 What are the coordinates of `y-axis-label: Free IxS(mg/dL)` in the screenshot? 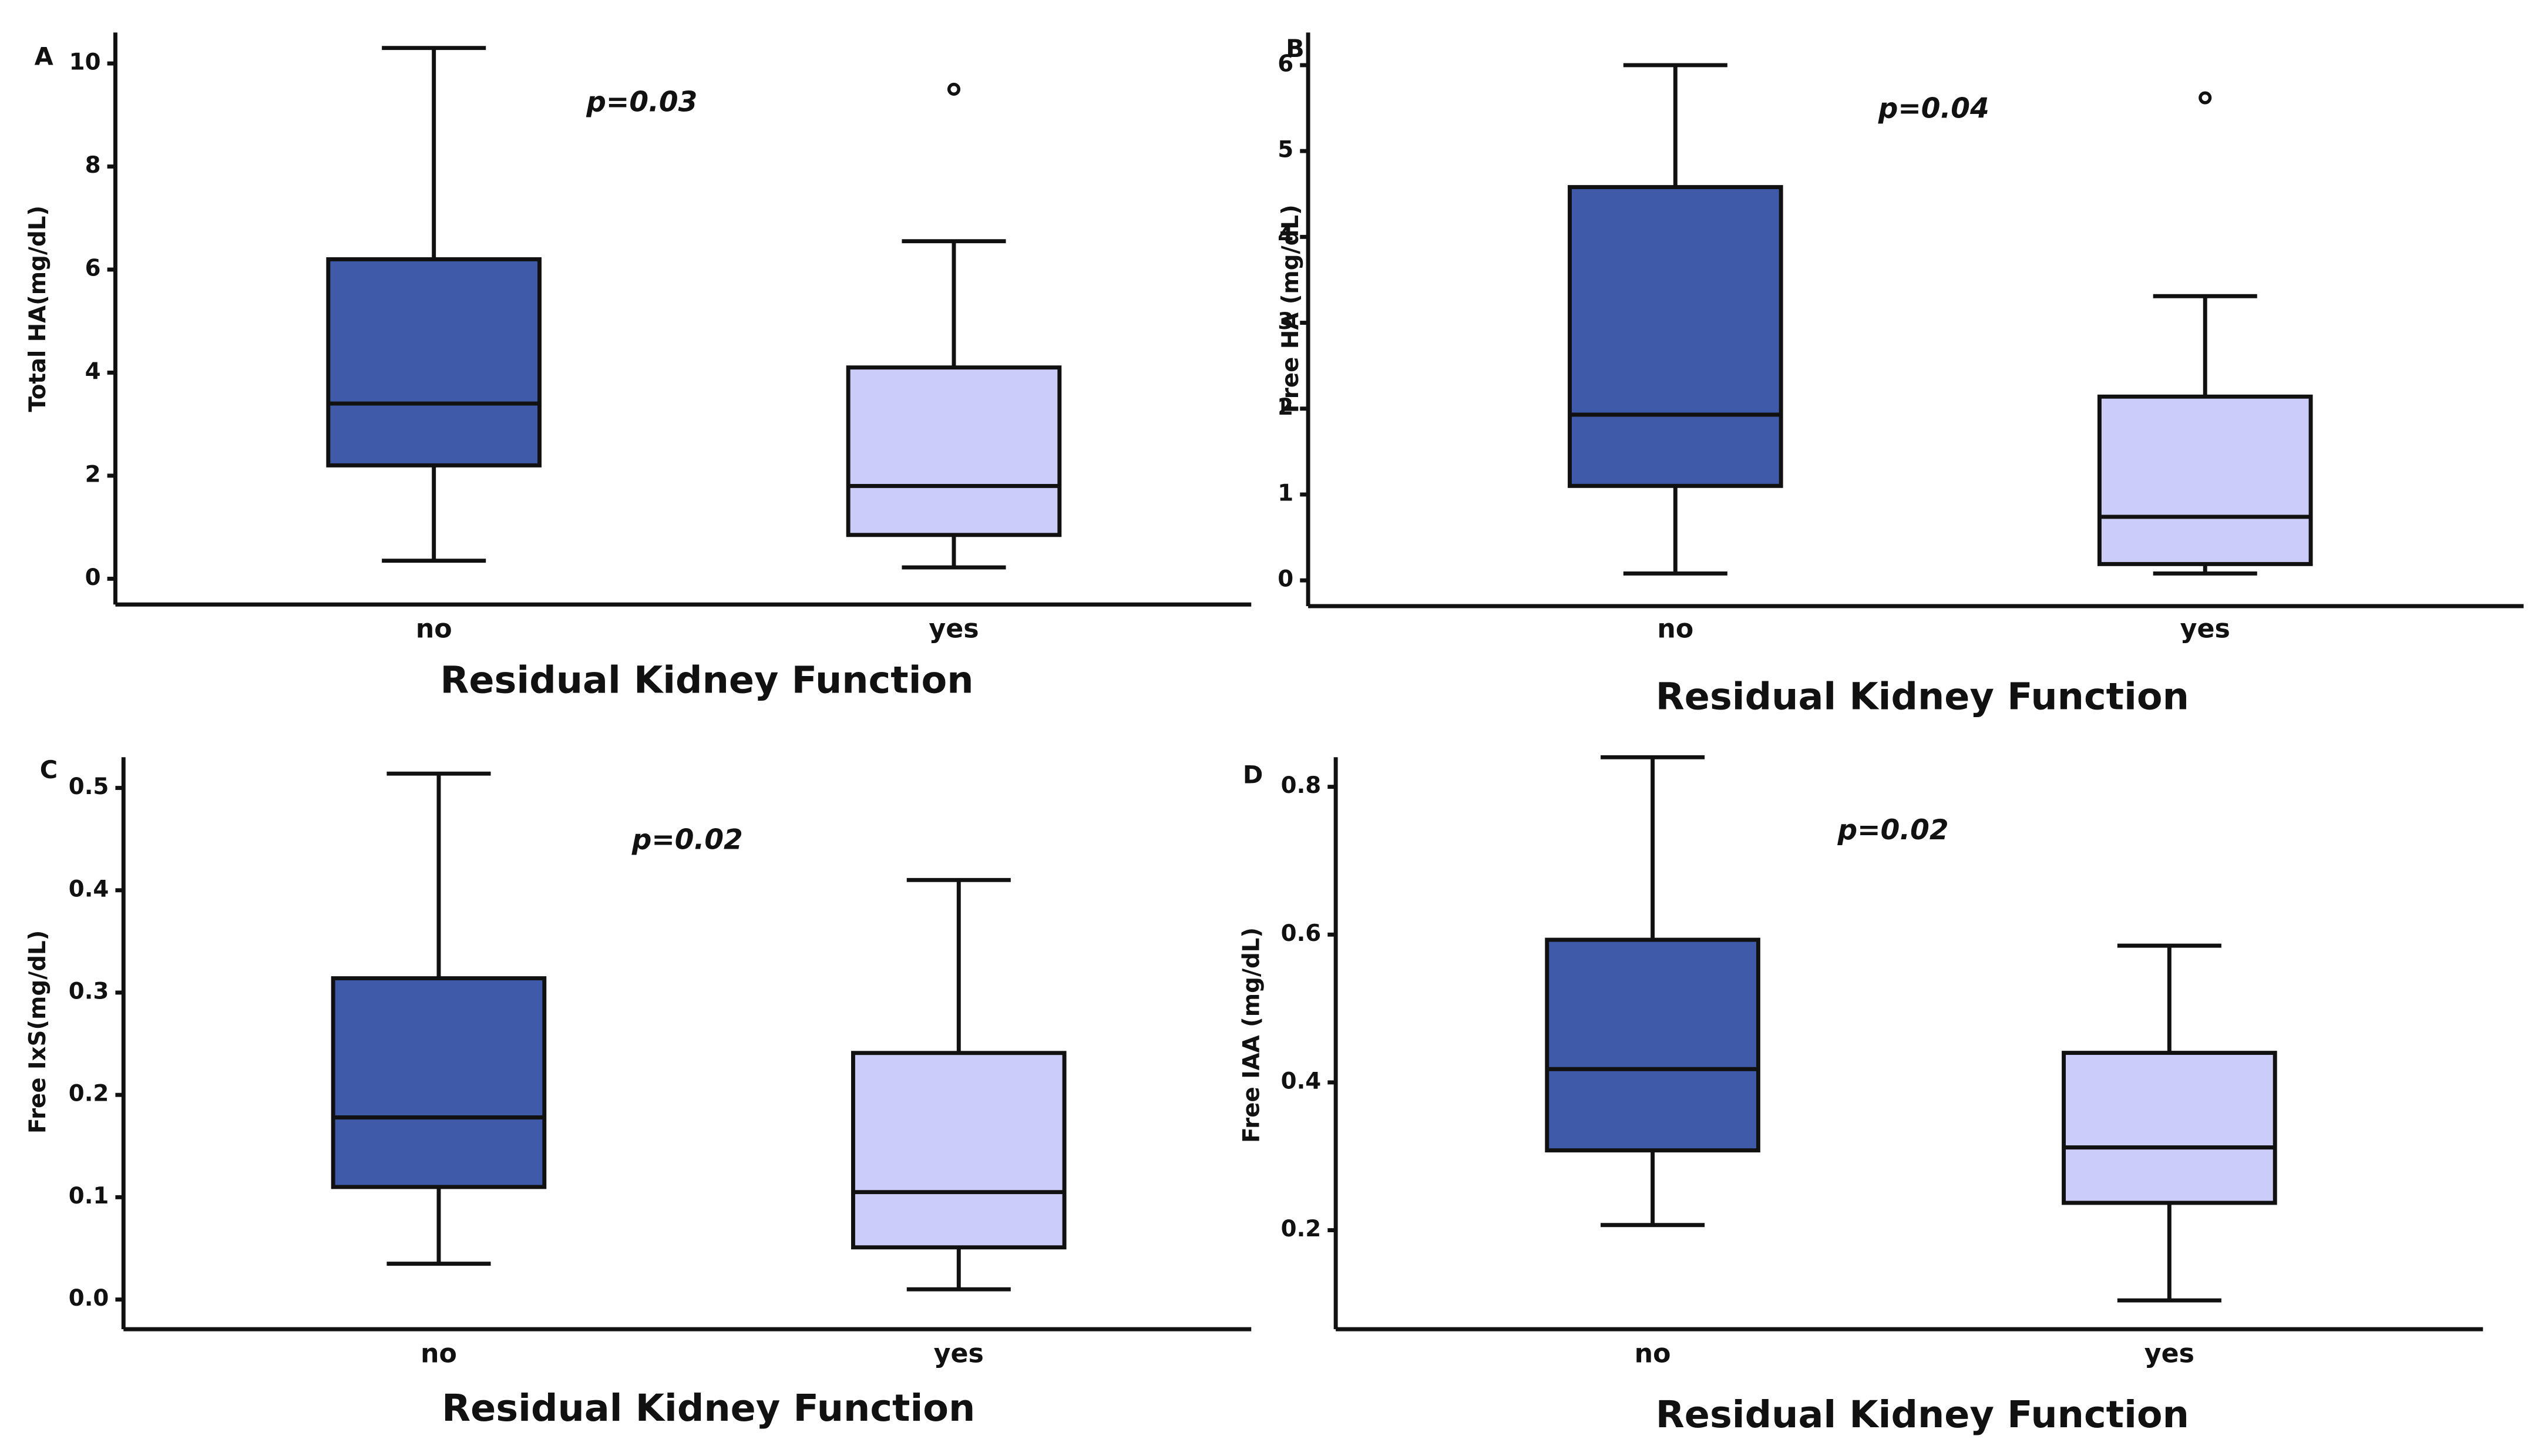 It's located at (38, 1032).